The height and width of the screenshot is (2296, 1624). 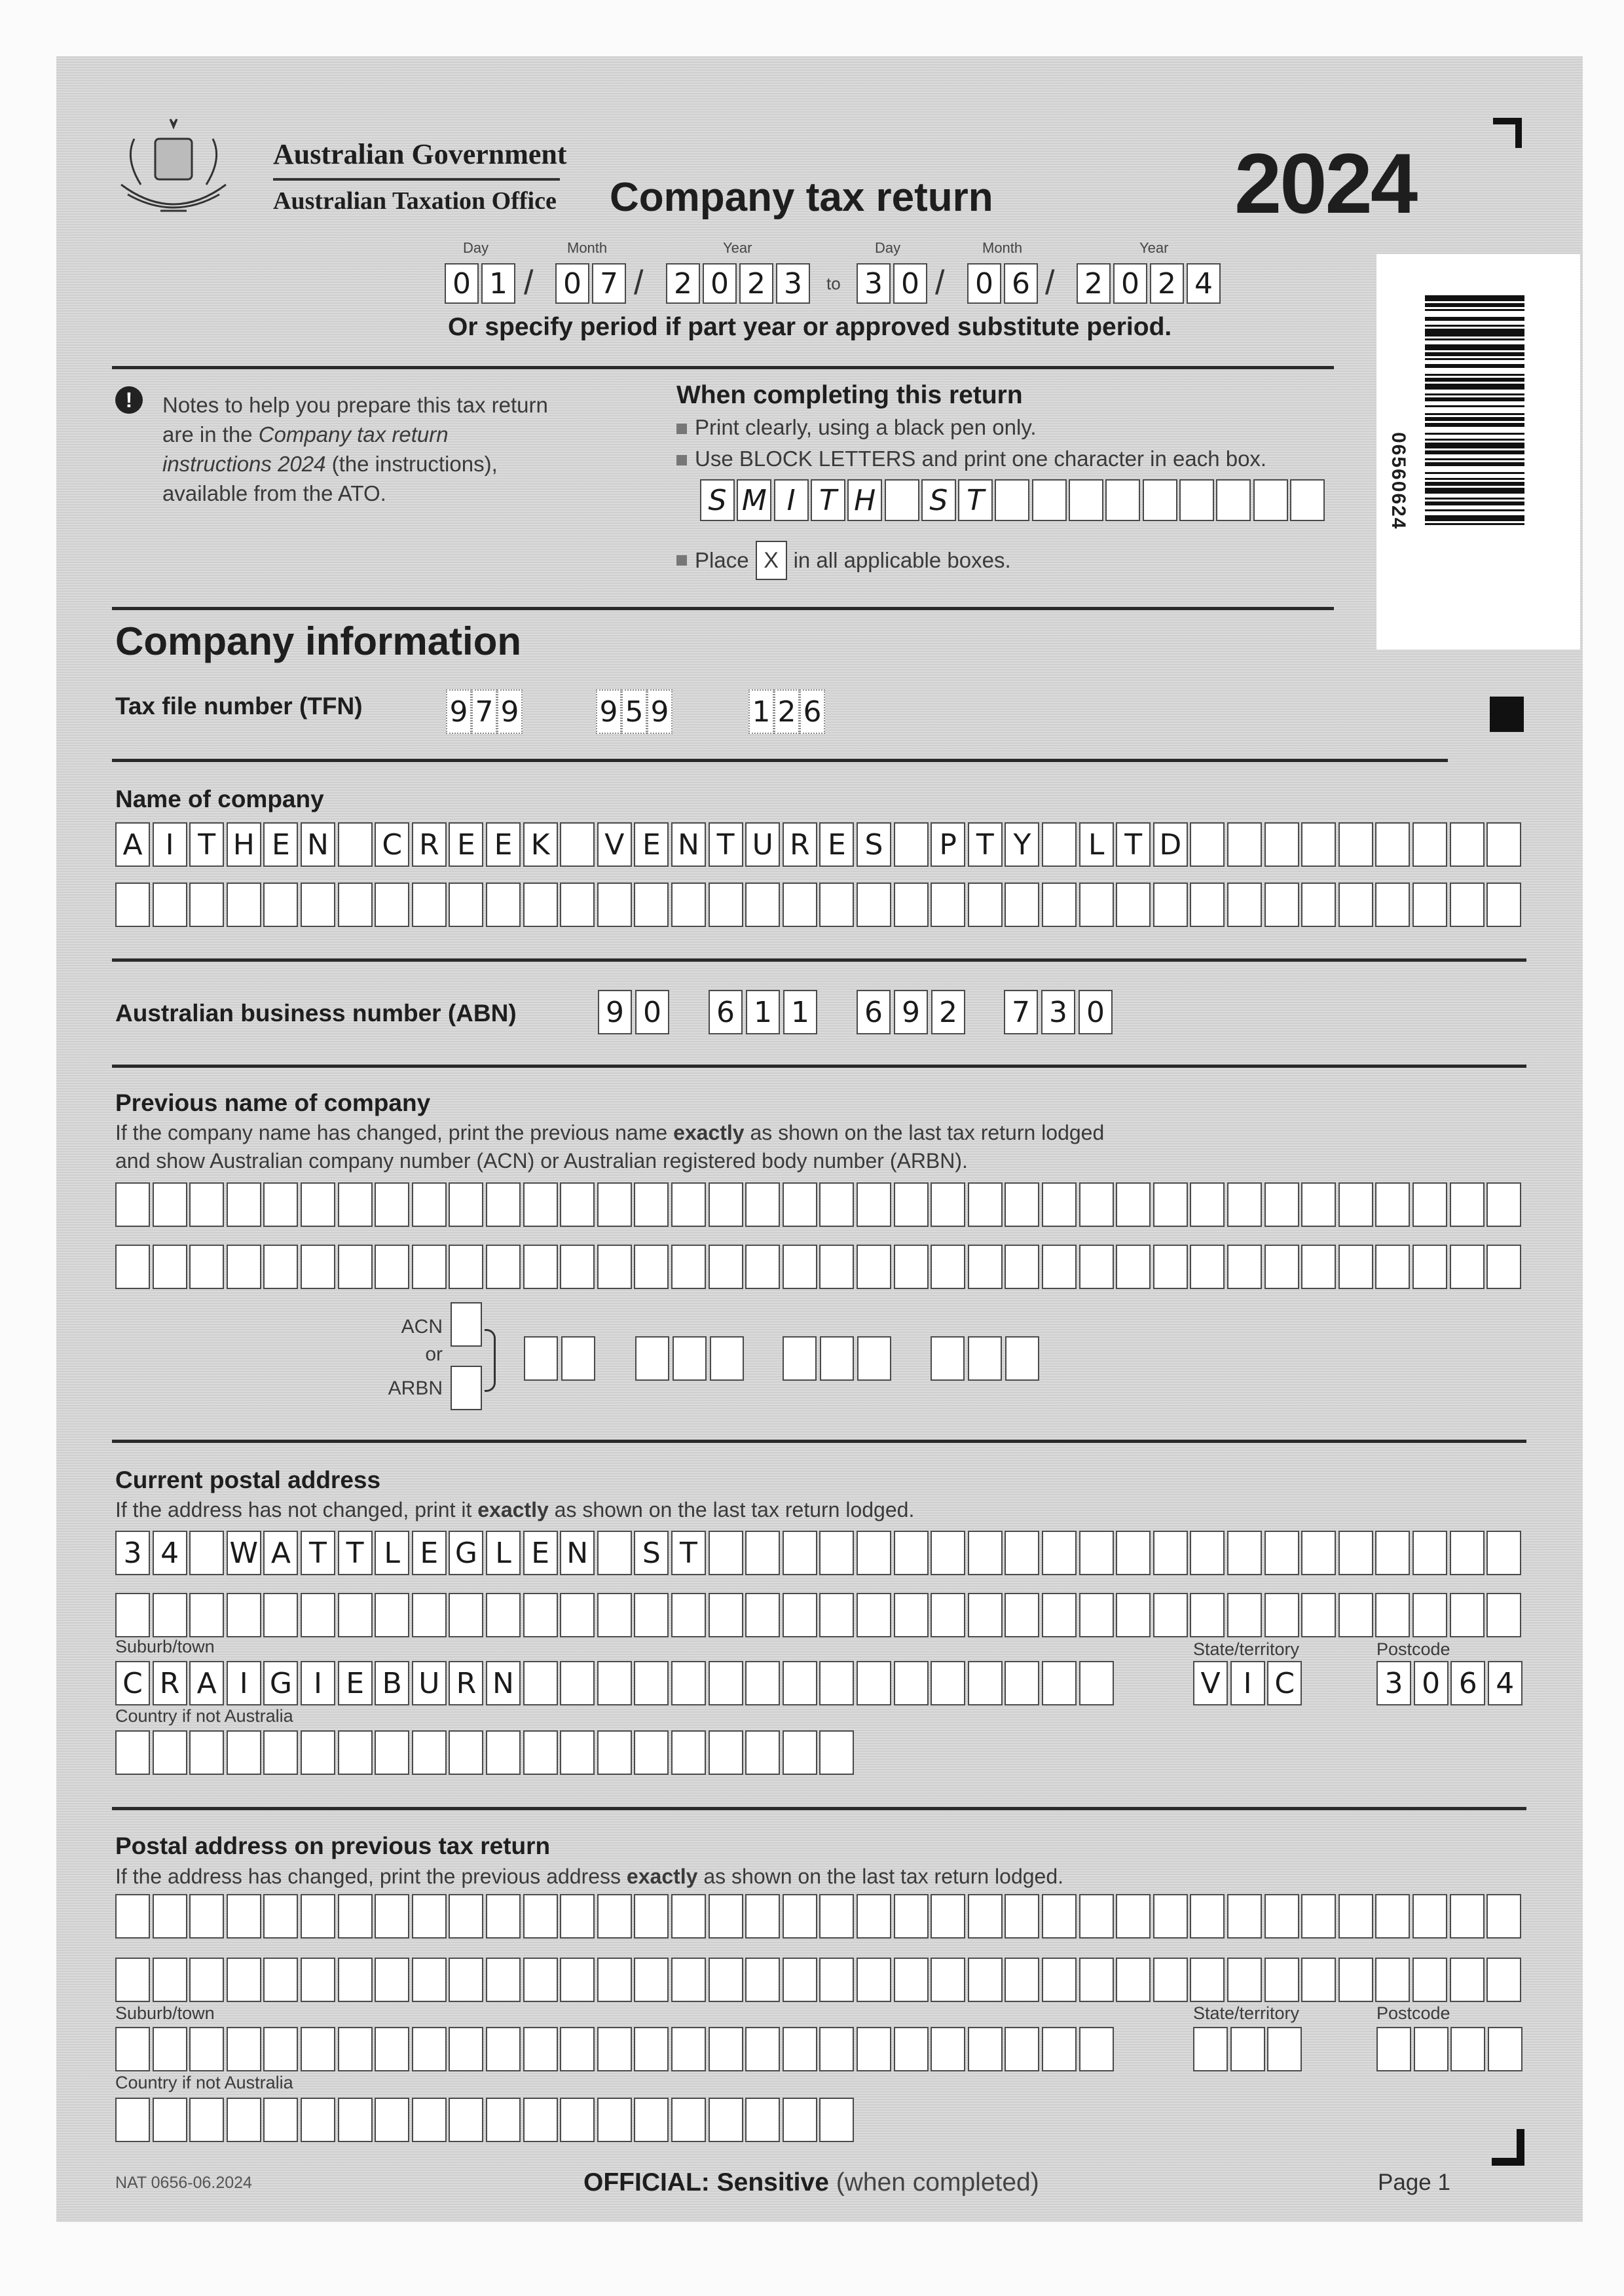 I want to click on character-box: 6, so click(x=1468, y=1683).